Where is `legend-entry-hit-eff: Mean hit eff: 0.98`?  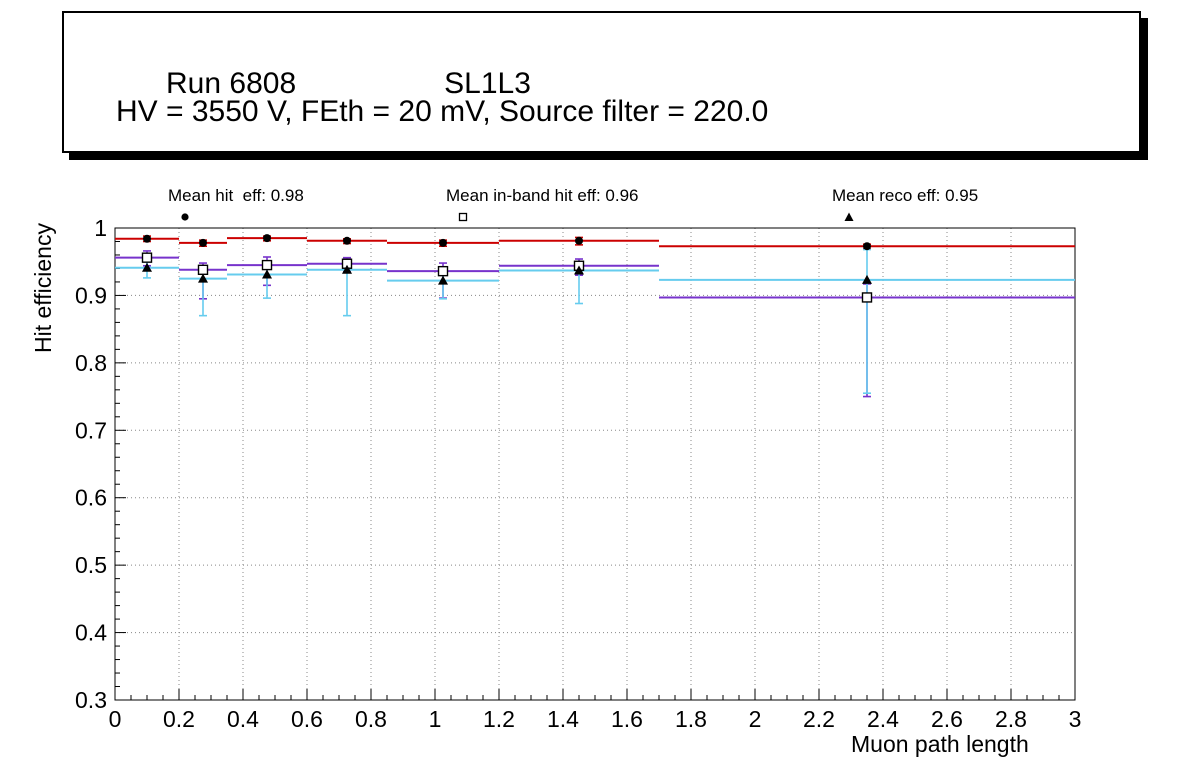
legend-entry-hit-eff: Mean hit eff: 0.98 is located at coordinates (222, 202).